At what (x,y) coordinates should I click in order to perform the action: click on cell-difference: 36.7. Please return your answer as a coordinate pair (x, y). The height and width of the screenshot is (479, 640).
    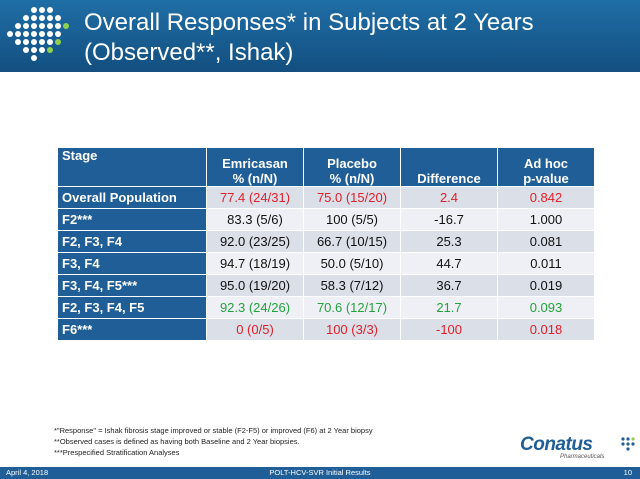
    Looking at the image, I should click on (449, 285).